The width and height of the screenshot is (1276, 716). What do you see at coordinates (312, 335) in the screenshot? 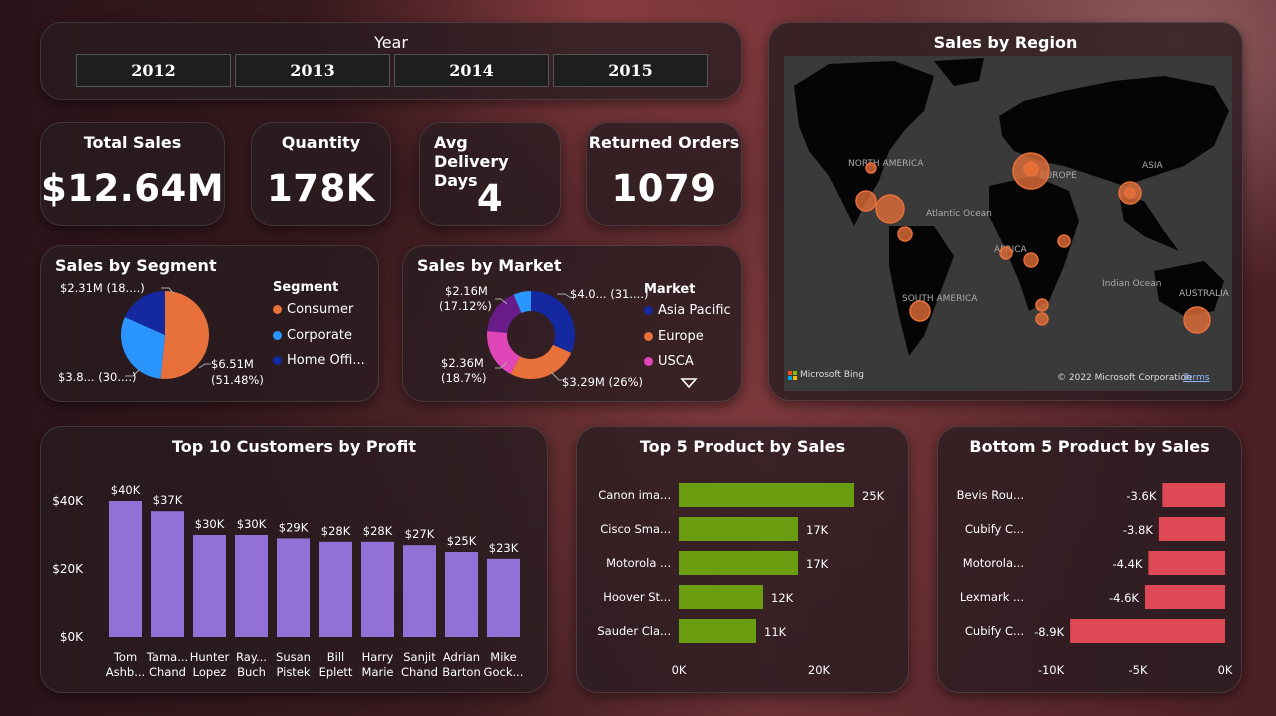
I see `legend-corporate: Corporate` at bounding box center [312, 335].